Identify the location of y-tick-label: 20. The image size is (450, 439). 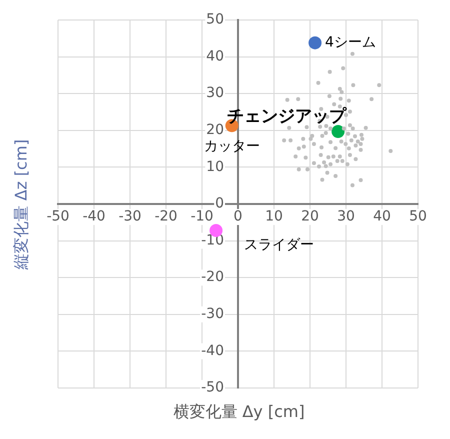
(215, 130).